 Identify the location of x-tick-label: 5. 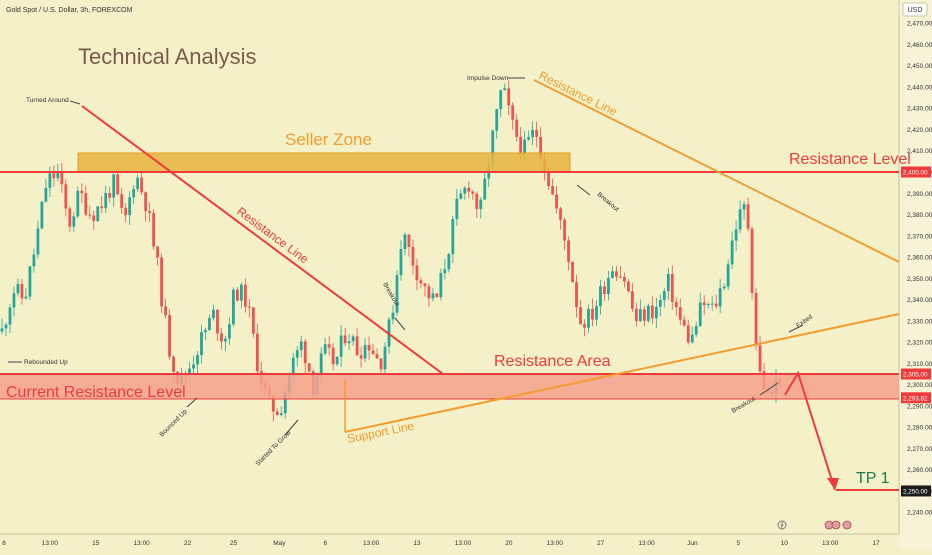
(739, 543).